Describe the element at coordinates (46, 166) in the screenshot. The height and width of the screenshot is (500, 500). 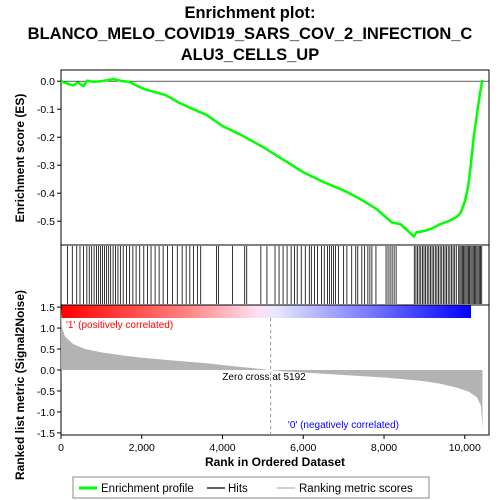
I see `es-tick-label-3: -0.3` at that location.